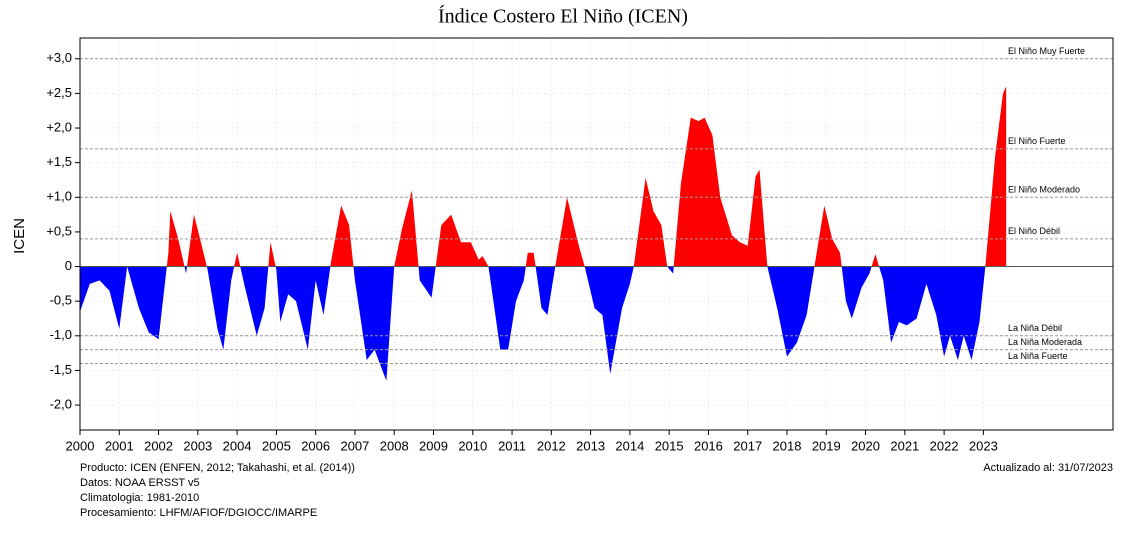  What do you see at coordinates (61, 300) in the screenshot?
I see `y-tick-label: -0,5` at bounding box center [61, 300].